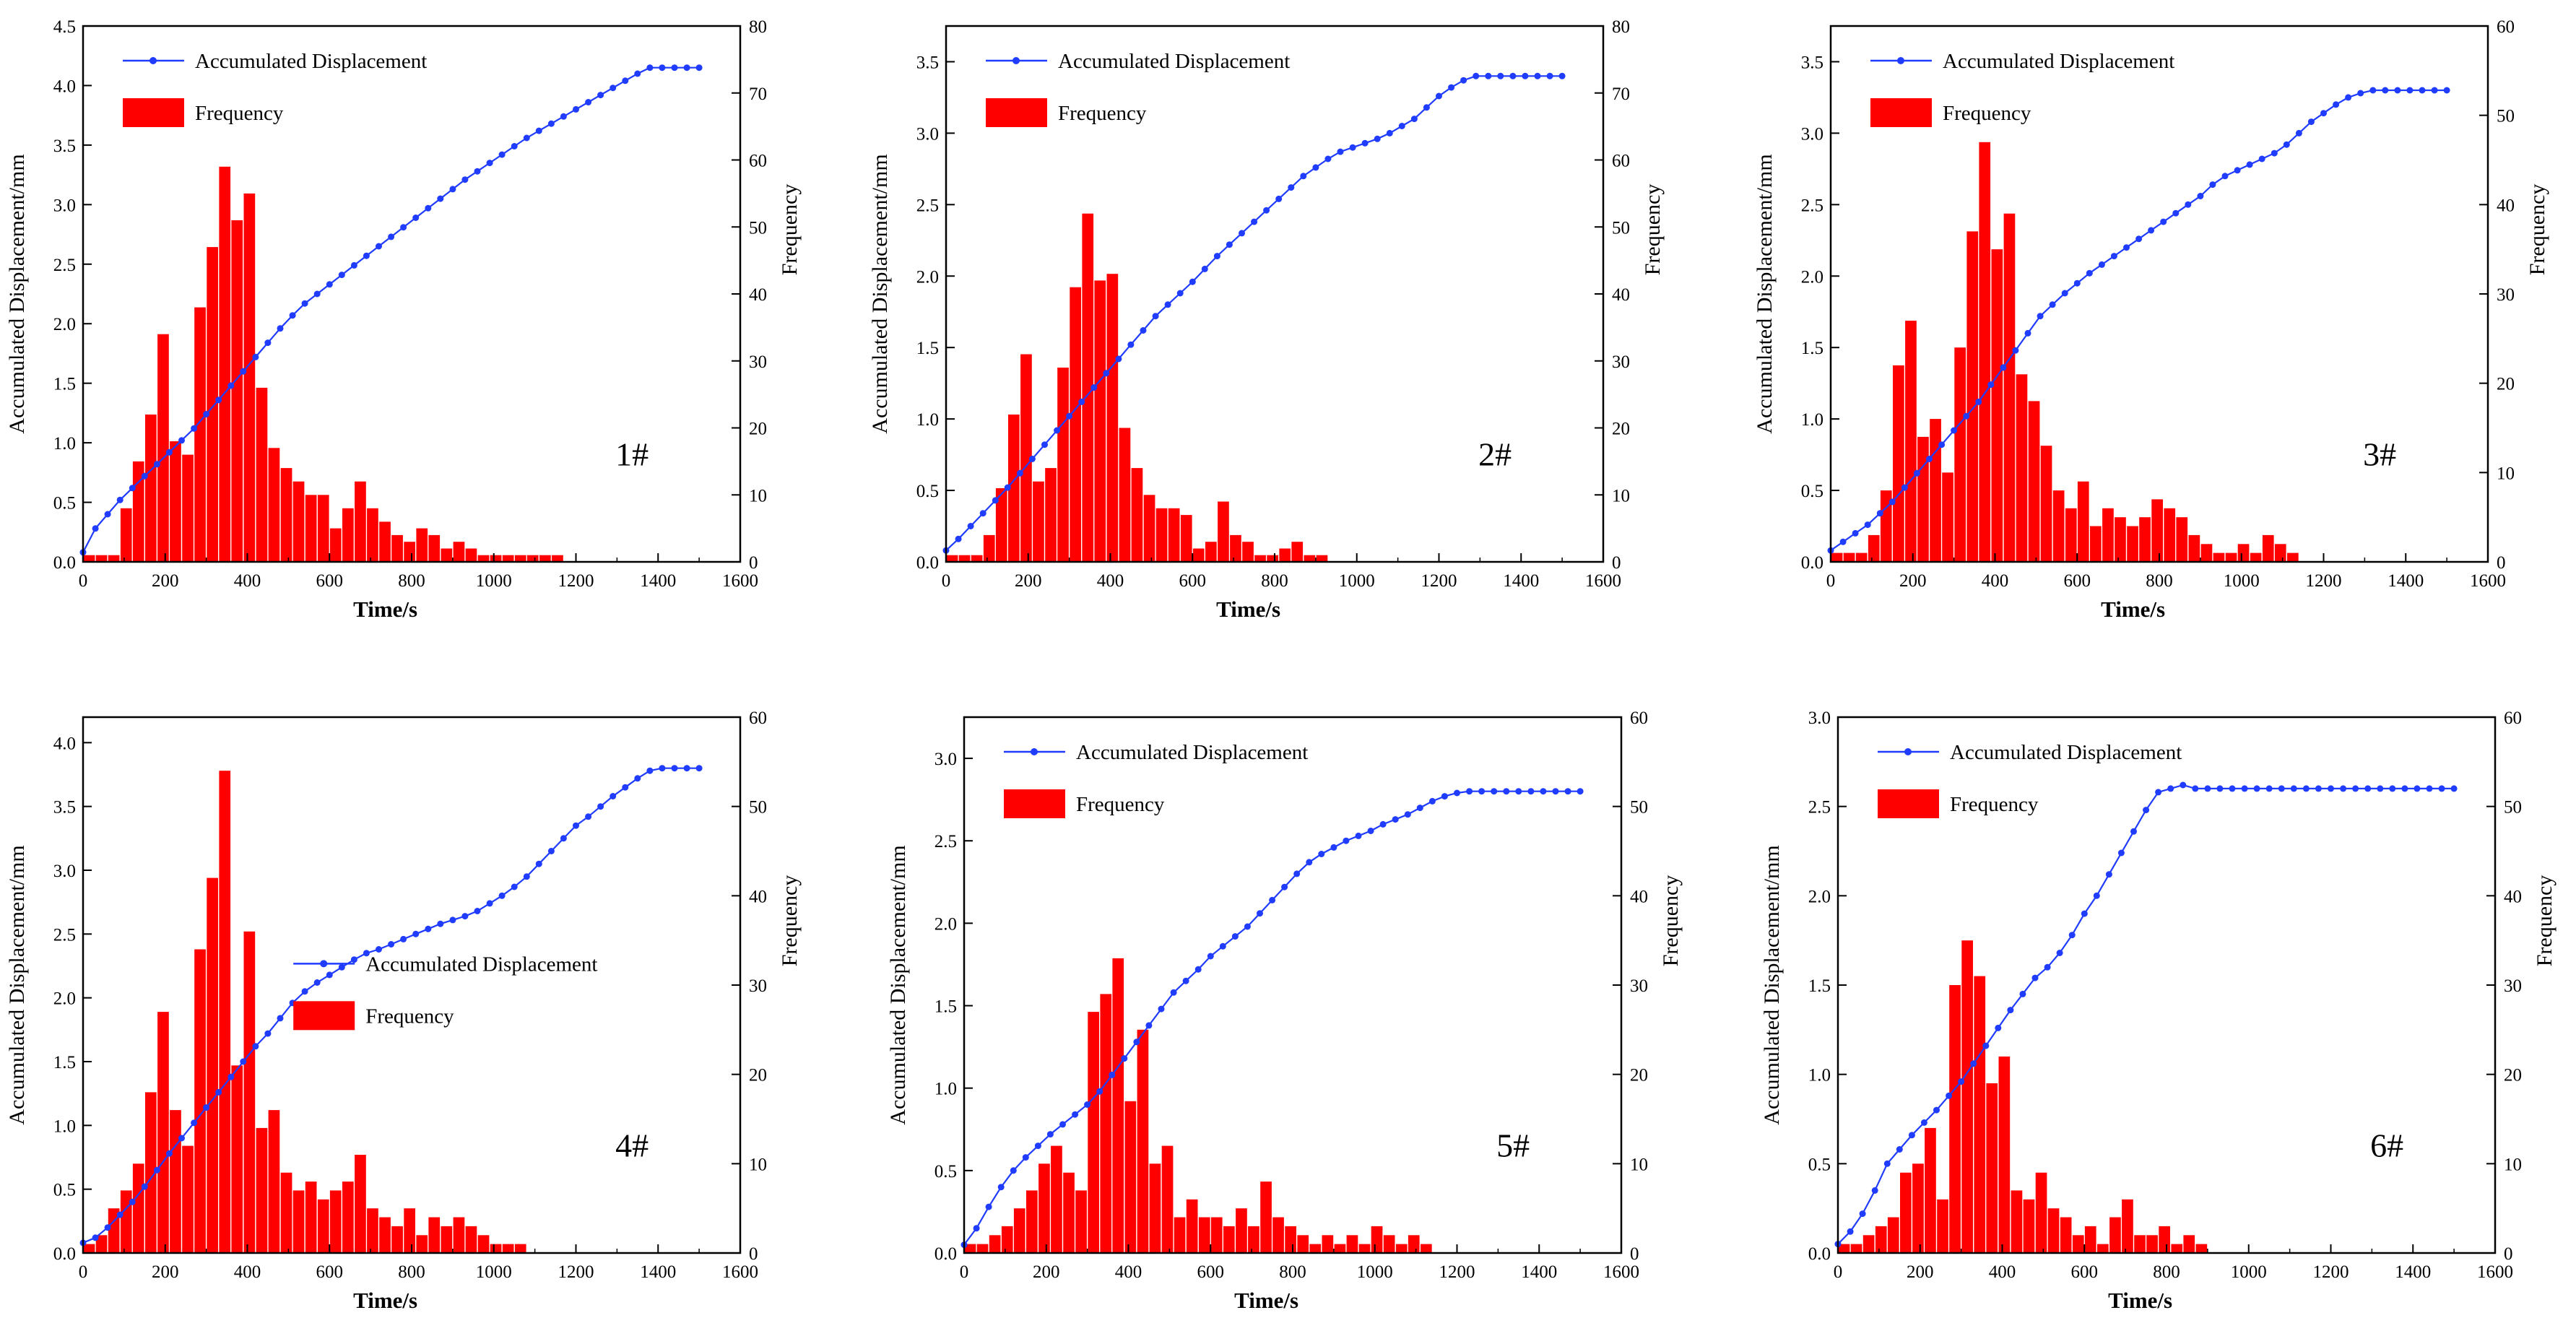 The height and width of the screenshot is (1331, 2576). Describe the element at coordinates (239, 114) in the screenshot. I see `legend-bar-label: Frequency` at that location.